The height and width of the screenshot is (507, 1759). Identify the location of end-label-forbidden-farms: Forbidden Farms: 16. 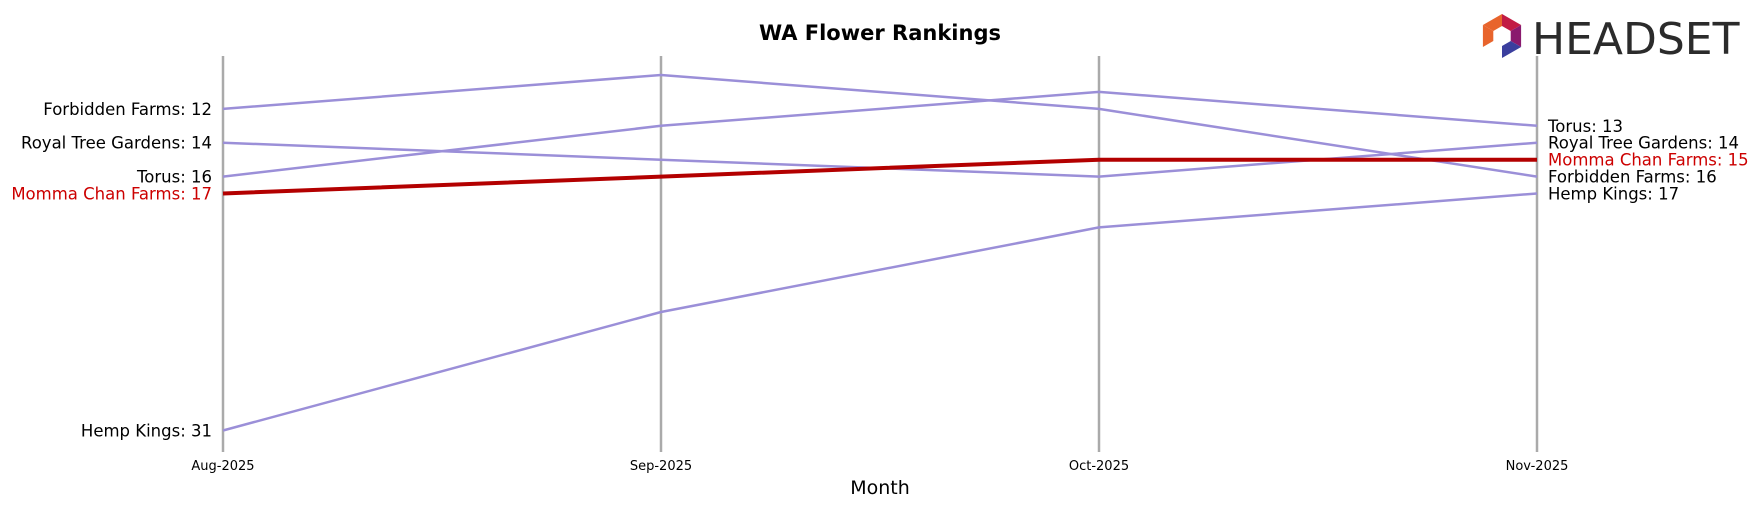
(1632, 177).